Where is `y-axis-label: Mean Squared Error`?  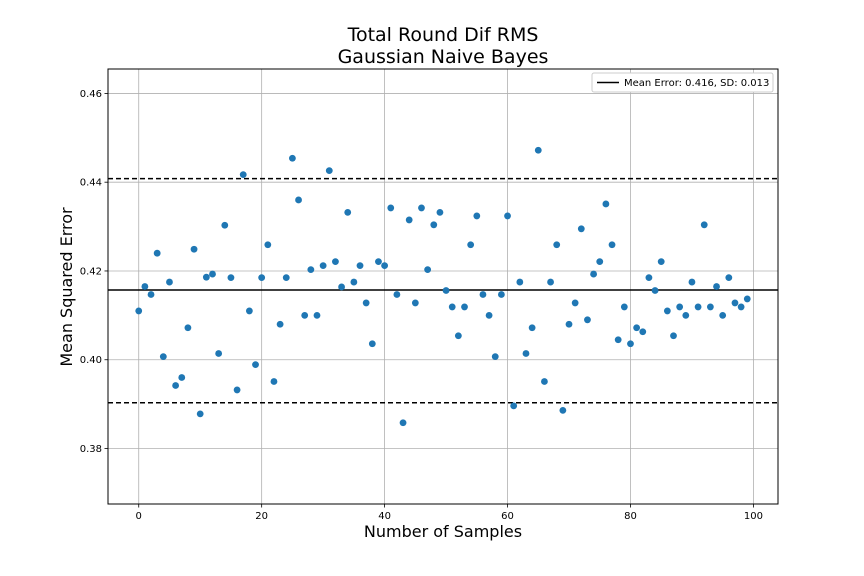 y-axis-label: Mean Squared Error is located at coordinates (66, 287).